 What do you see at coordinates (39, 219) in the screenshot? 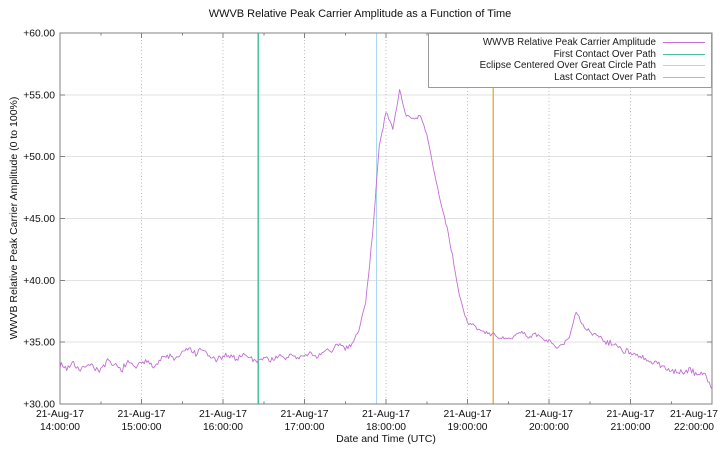
I see `y-tick-label: +45.00` at bounding box center [39, 219].